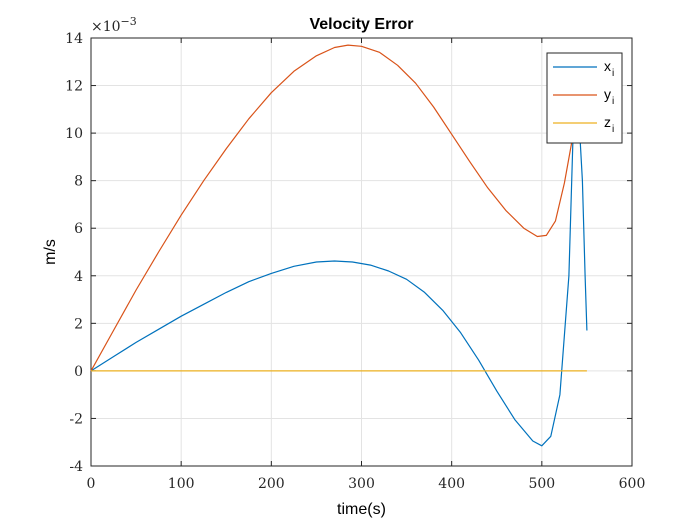 The image size is (700, 525). What do you see at coordinates (78, 372) in the screenshot?
I see `y-tick-label: 0` at bounding box center [78, 372].